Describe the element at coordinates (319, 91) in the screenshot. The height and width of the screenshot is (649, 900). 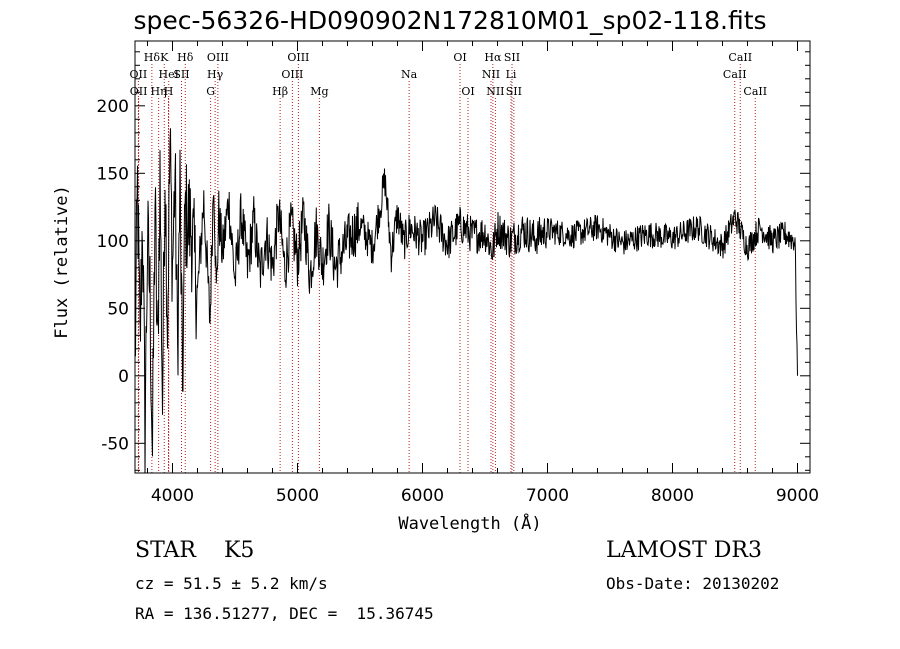
I see `spectral-line-label: Mg` at that location.